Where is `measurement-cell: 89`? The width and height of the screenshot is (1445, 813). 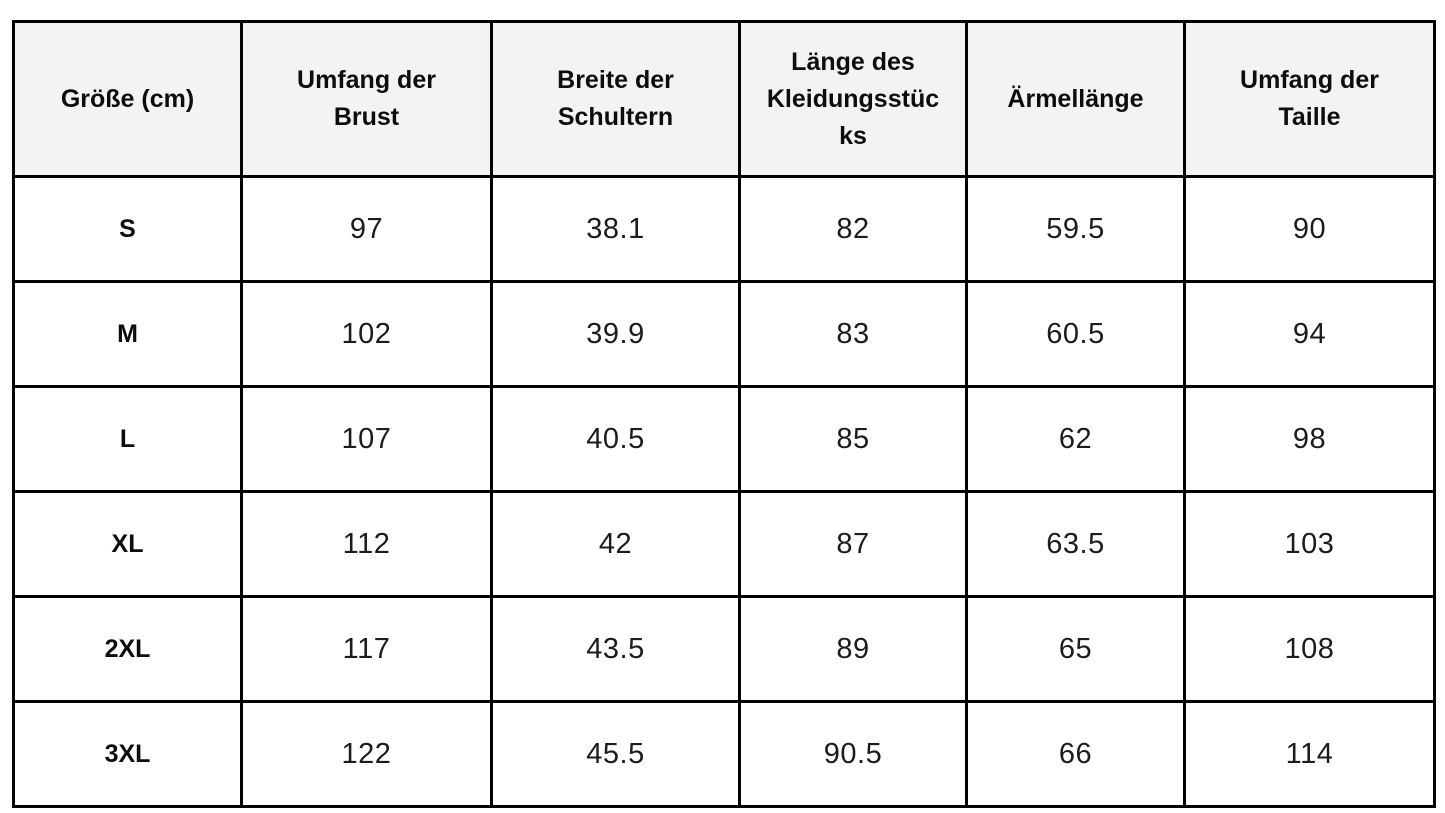
measurement-cell: 89 is located at coordinates (853, 649).